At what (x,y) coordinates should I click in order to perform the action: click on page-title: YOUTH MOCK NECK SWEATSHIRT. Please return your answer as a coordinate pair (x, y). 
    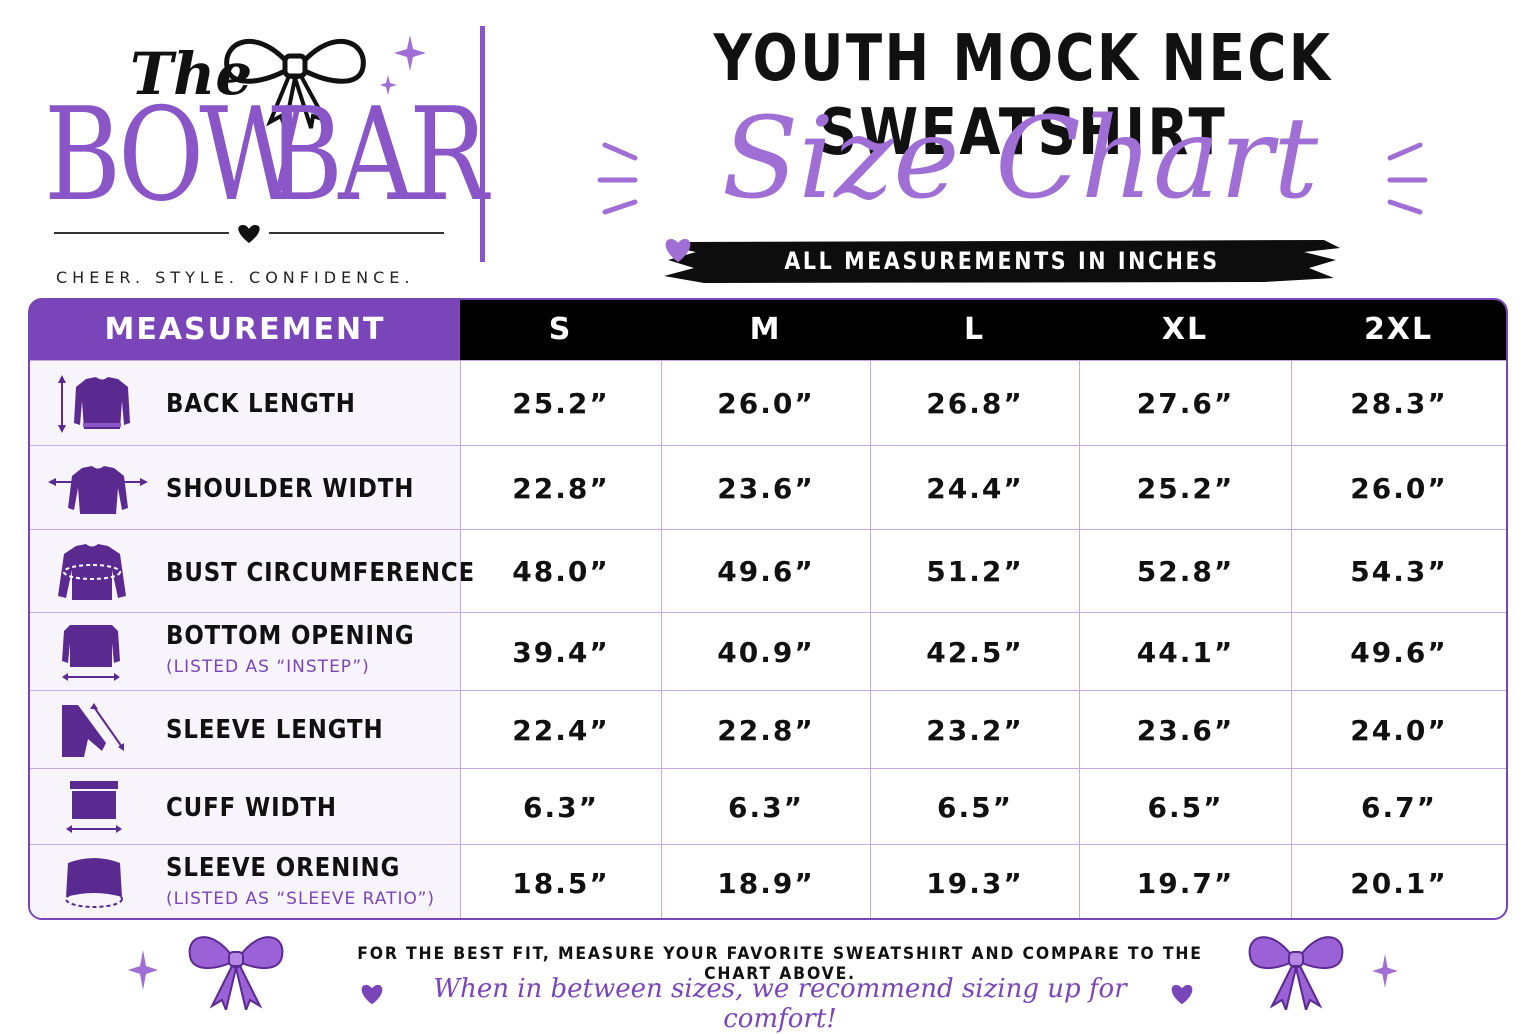
    Looking at the image, I should click on (1023, 96).